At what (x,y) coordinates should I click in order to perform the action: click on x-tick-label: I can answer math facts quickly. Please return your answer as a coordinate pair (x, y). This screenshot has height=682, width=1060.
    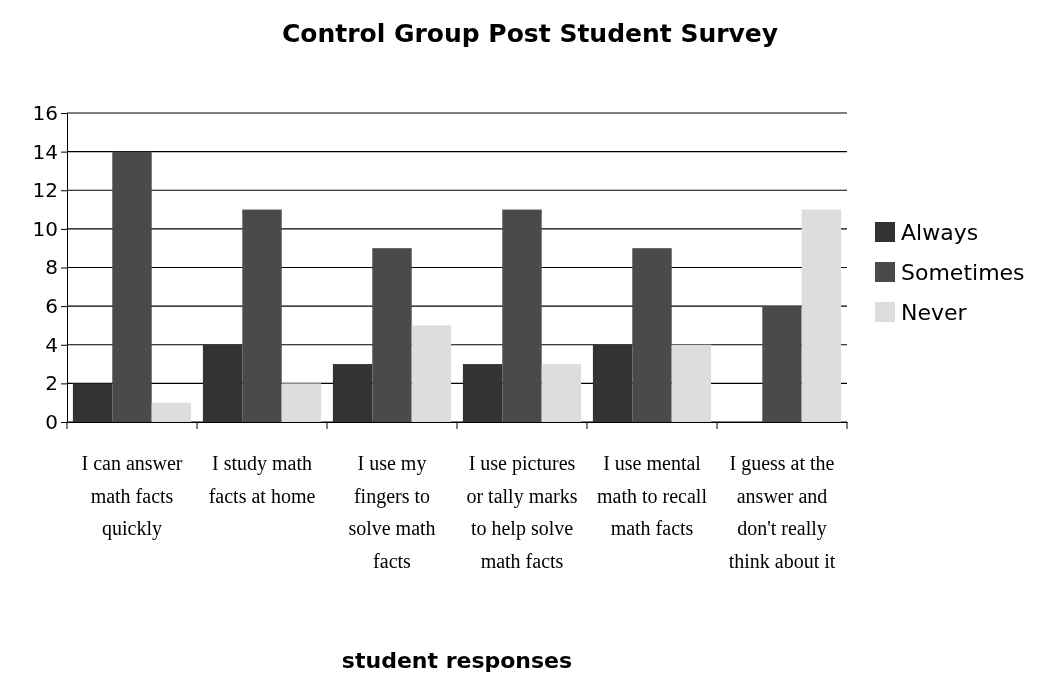
    Looking at the image, I should click on (132, 496).